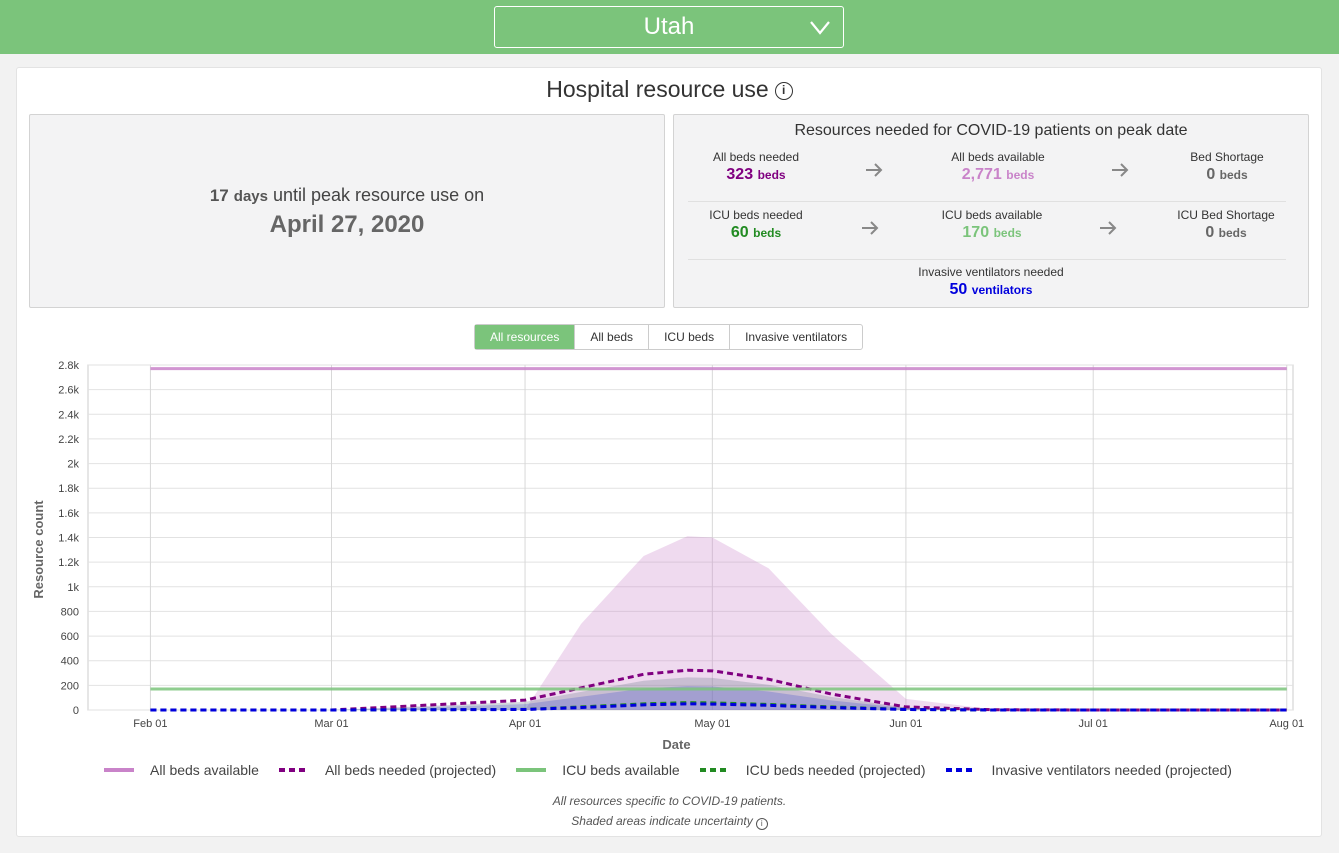  I want to click on y-tick-label: 2k, so click(73, 465).